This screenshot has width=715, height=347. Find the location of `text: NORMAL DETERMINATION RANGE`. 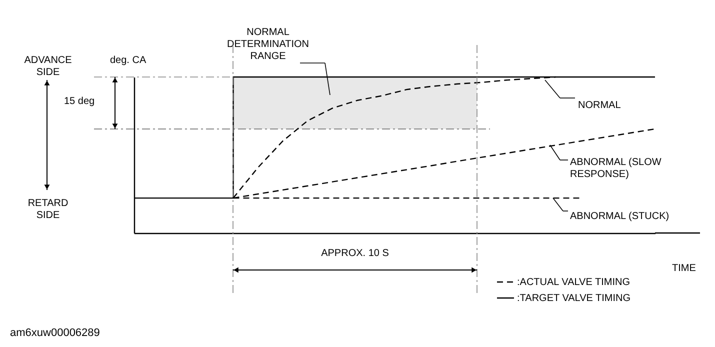

text: NORMAL DETERMINATION RANGE is located at coordinates (268, 44).